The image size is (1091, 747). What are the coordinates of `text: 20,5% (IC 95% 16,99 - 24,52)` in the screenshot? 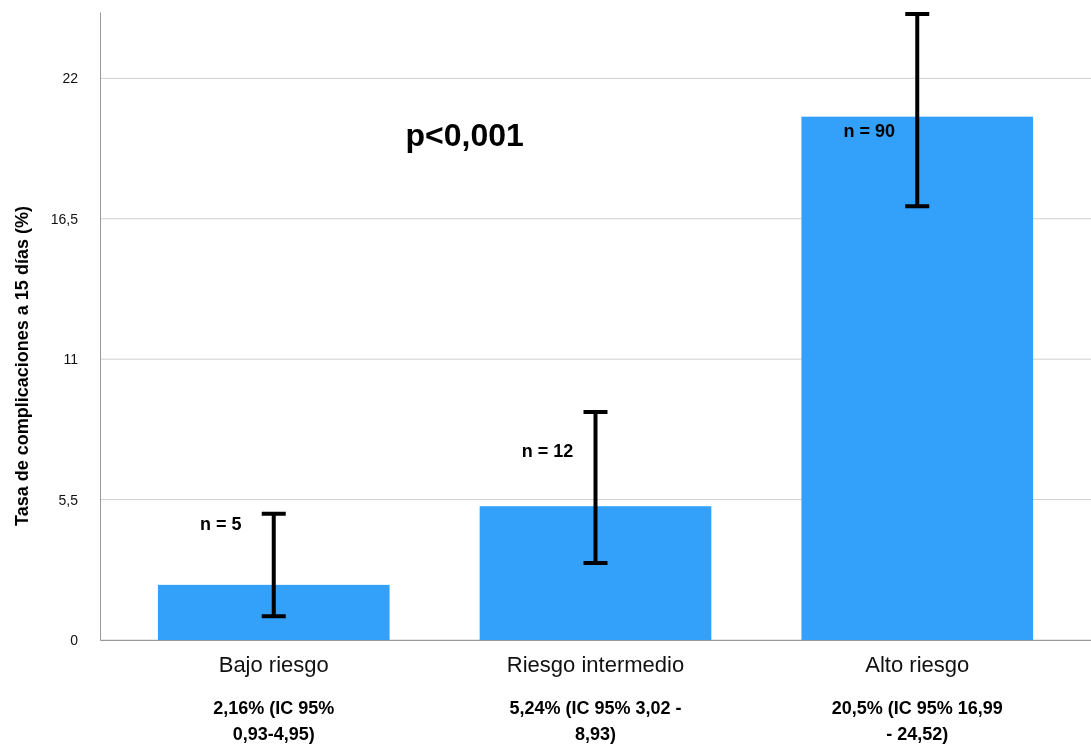 It's located at (917, 721).